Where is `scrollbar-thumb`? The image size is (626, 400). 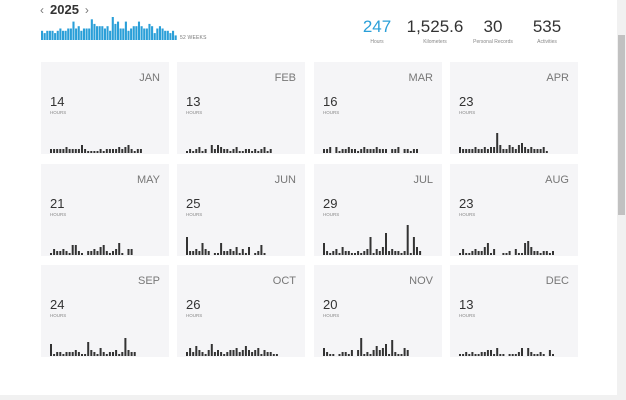
scrollbar-thumb is located at coordinates (621, 125).